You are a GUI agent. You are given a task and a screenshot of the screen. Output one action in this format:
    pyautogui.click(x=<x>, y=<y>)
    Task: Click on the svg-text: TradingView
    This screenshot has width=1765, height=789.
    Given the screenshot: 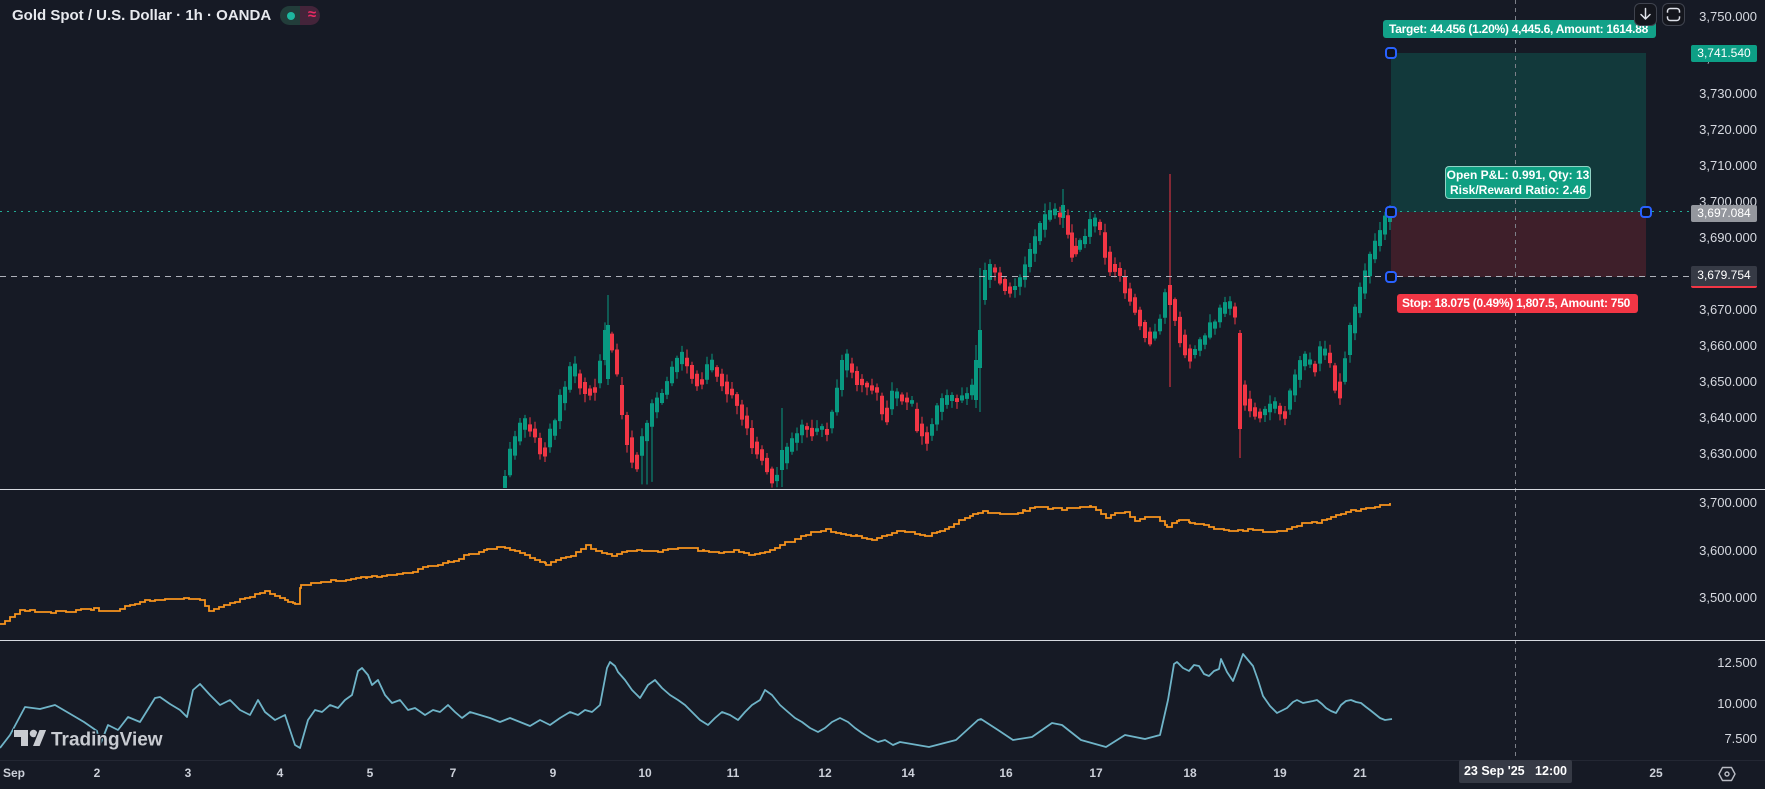 What is the action you would take?
    pyautogui.click(x=107, y=740)
    